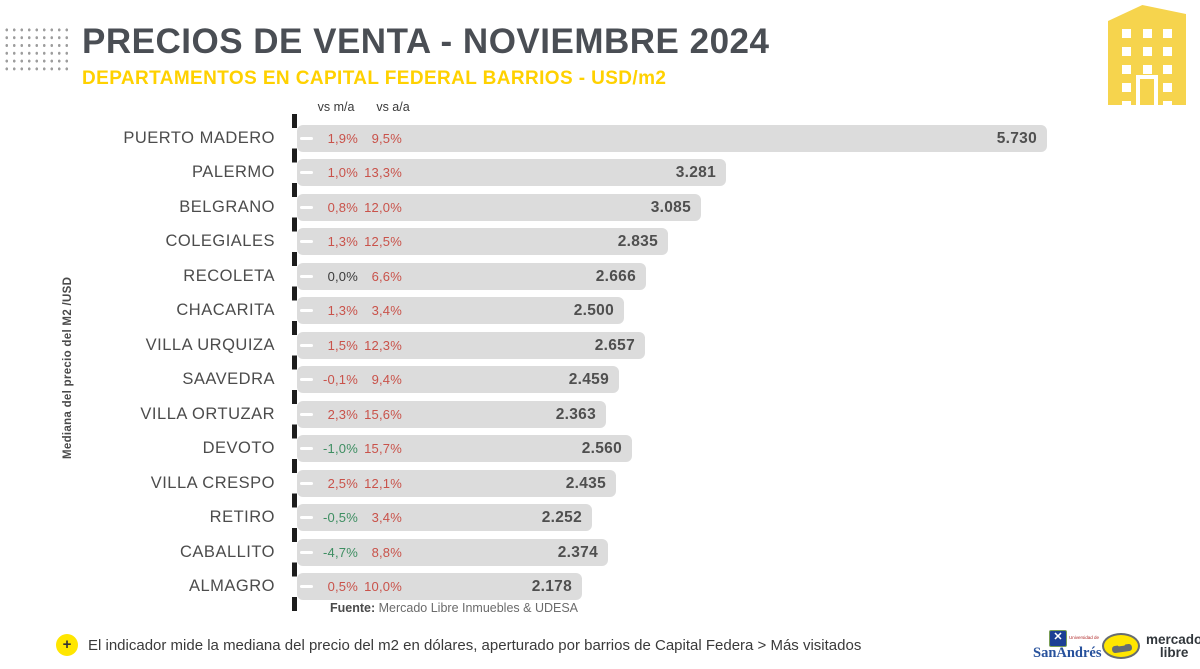 Image resolution: width=1200 pixels, height=669 pixels. What do you see at coordinates (242, 517) in the screenshot?
I see `barrio-label: RETIRO` at bounding box center [242, 517].